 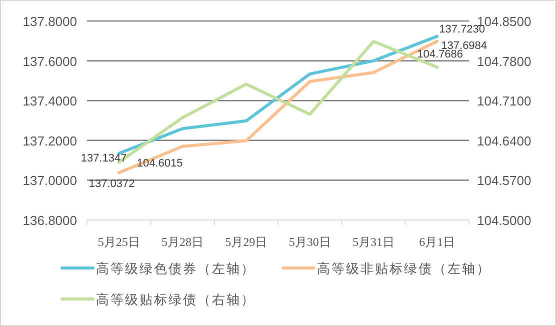 What do you see at coordinates (504, 61) in the screenshot?
I see `y2-tick-label: 104.7800` at bounding box center [504, 61].